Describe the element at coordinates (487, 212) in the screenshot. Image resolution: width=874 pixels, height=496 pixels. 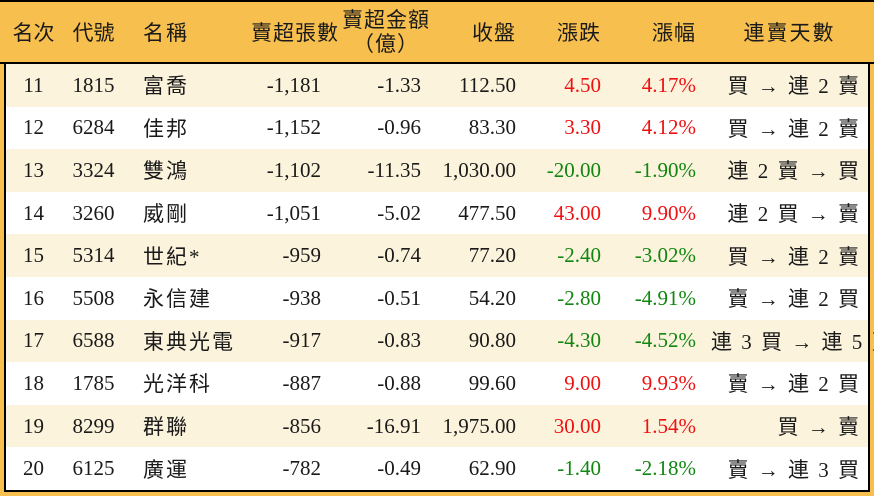
I see `cell-close: 477.50` at that location.